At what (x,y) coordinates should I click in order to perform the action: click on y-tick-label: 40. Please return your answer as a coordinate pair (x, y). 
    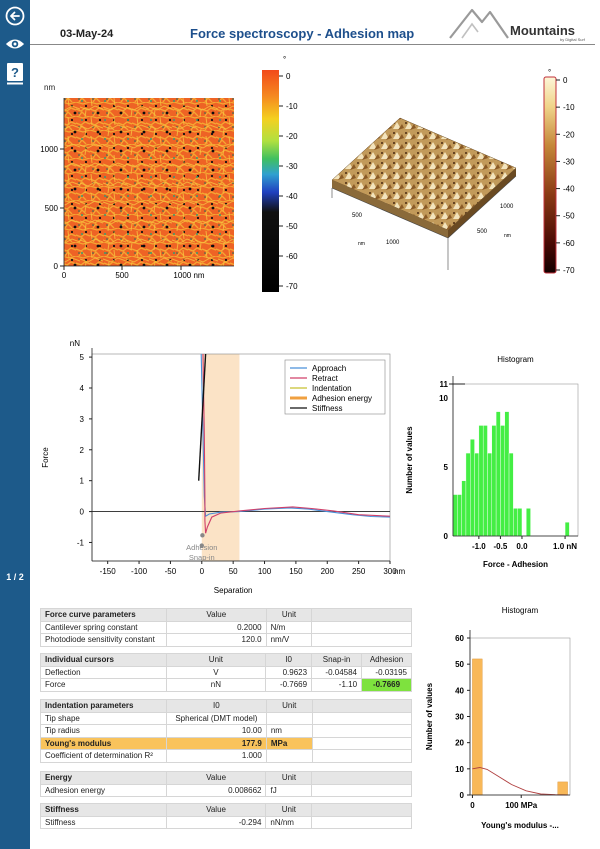
    Looking at the image, I should click on (459, 690).